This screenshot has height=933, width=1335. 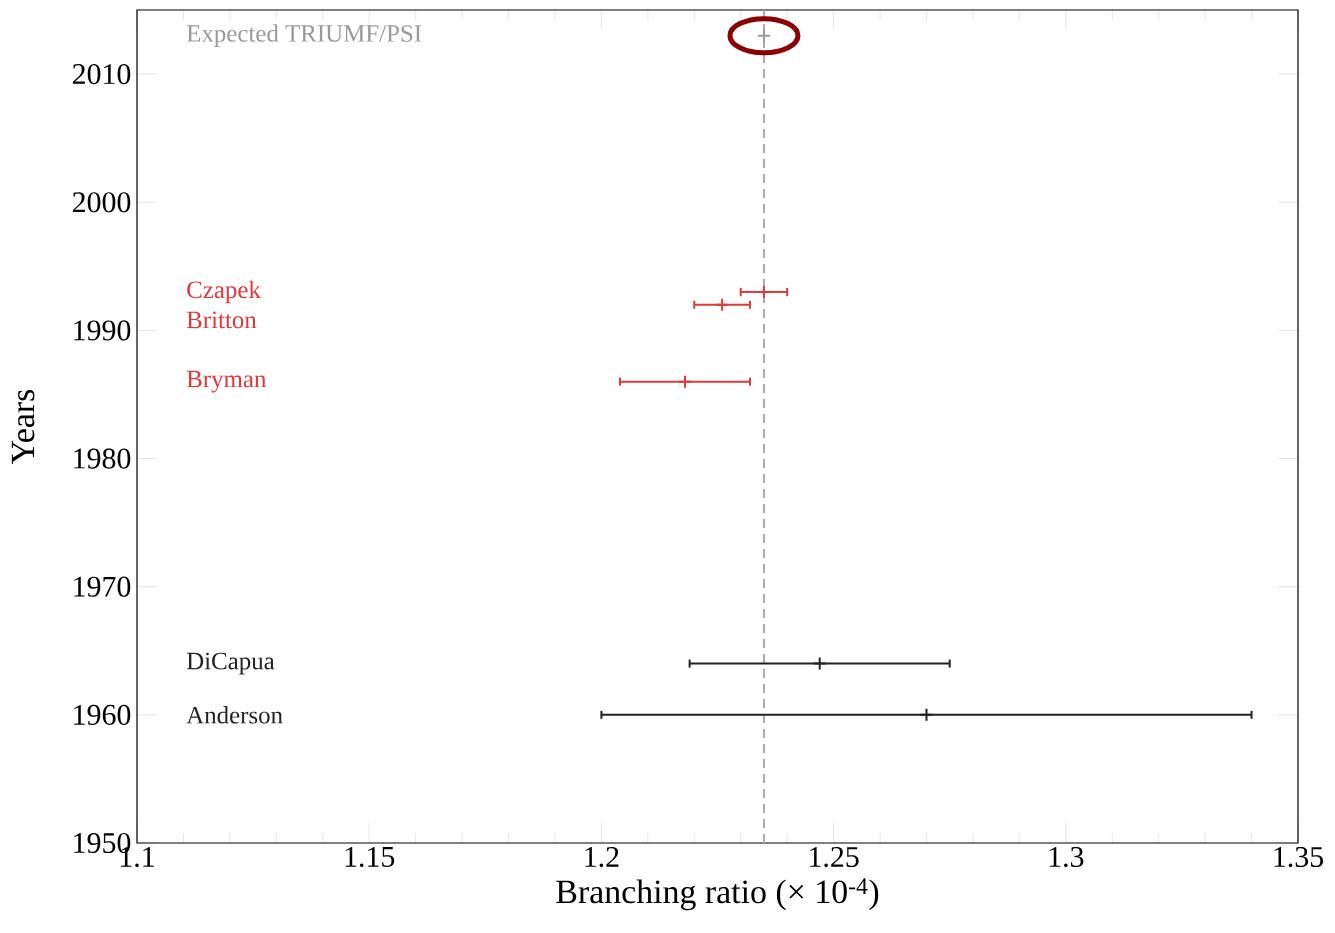 What do you see at coordinates (101, 202) in the screenshot?
I see `y-tick-label: 2000` at bounding box center [101, 202].